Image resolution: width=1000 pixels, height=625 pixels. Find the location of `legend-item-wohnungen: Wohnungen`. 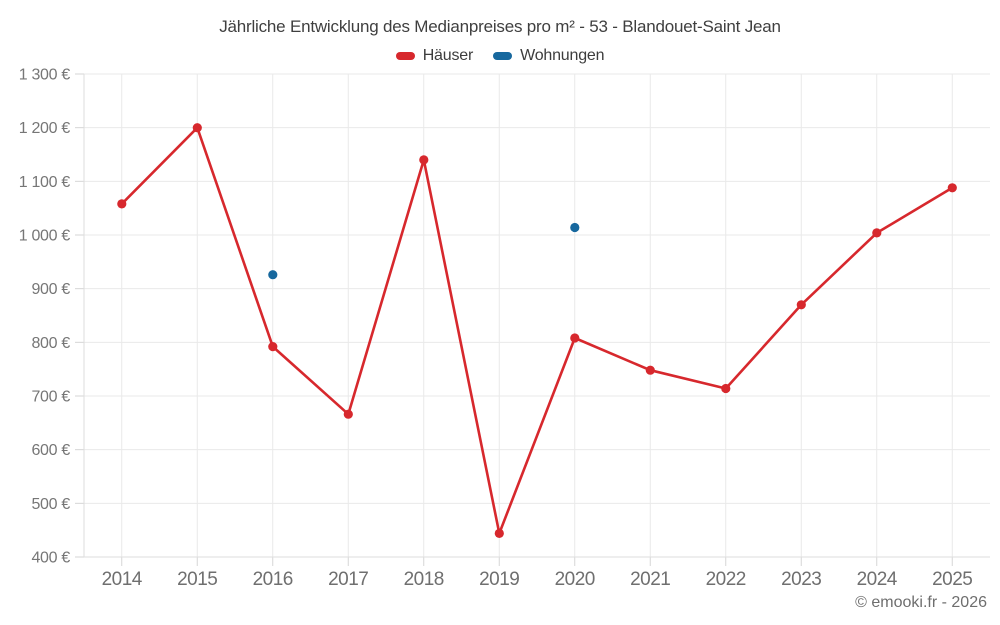

legend-item-wohnungen: Wohnungen is located at coordinates (548, 56).